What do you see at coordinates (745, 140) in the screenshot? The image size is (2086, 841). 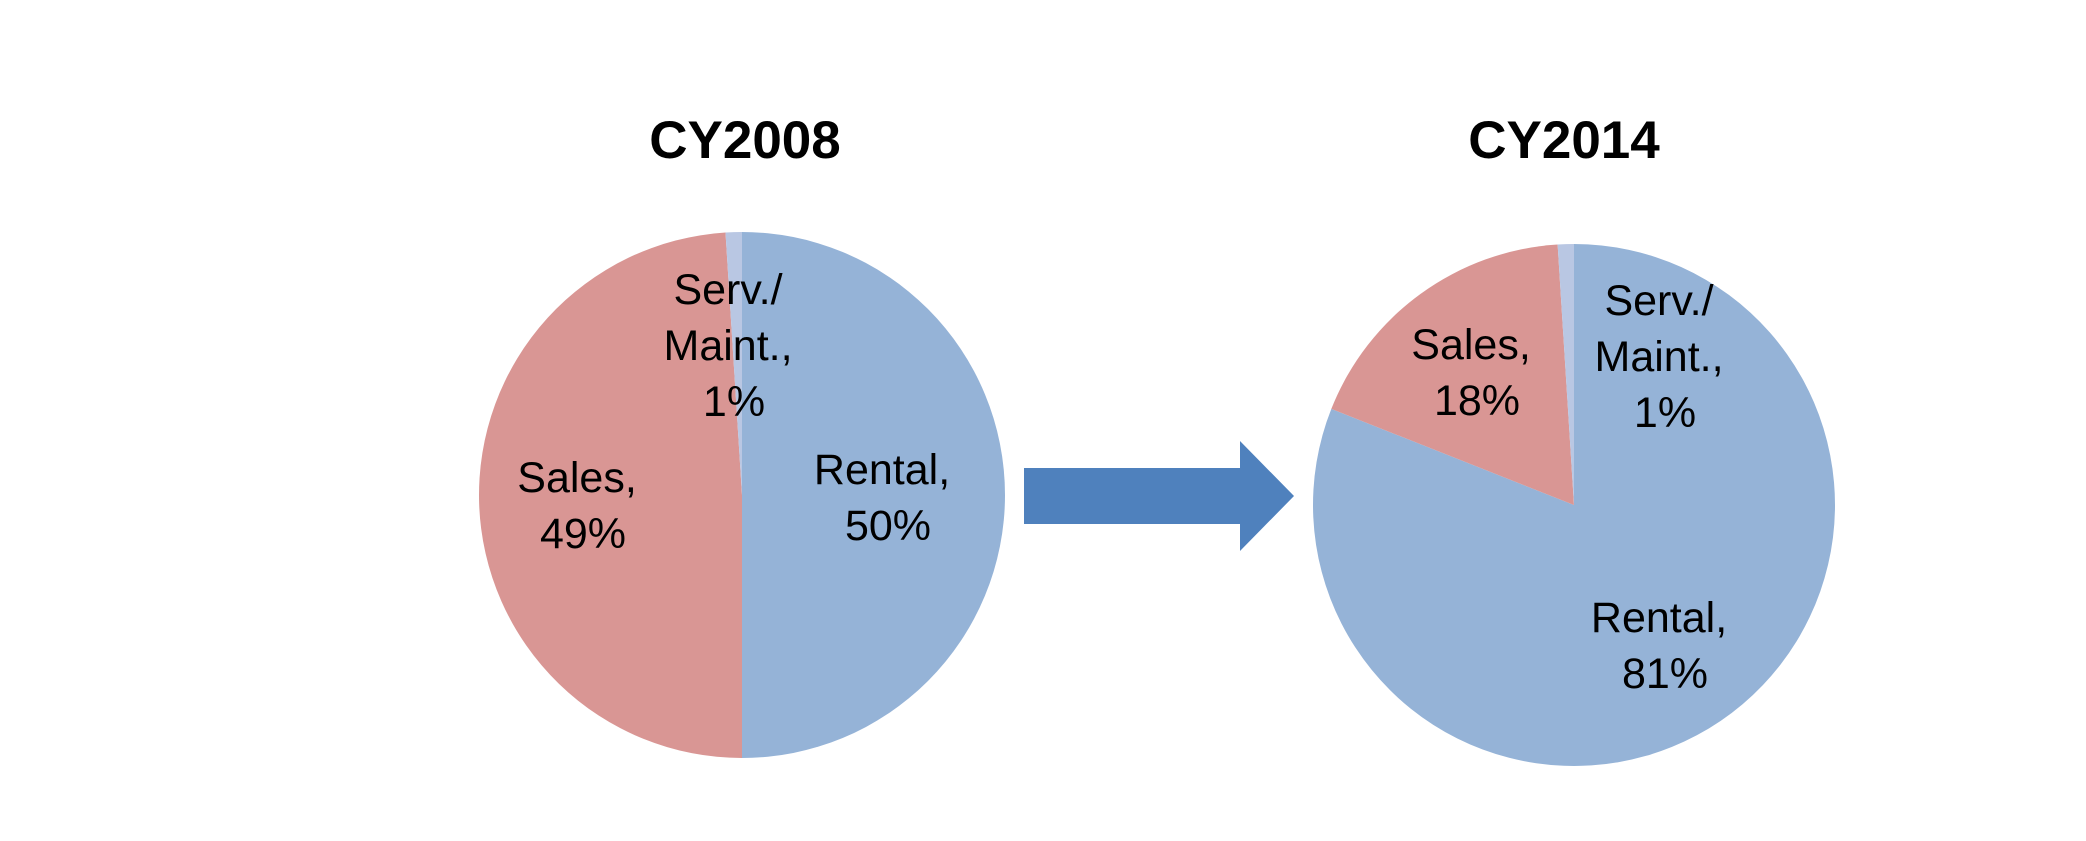 I see `chart-title: CY2008` at bounding box center [745, 140].